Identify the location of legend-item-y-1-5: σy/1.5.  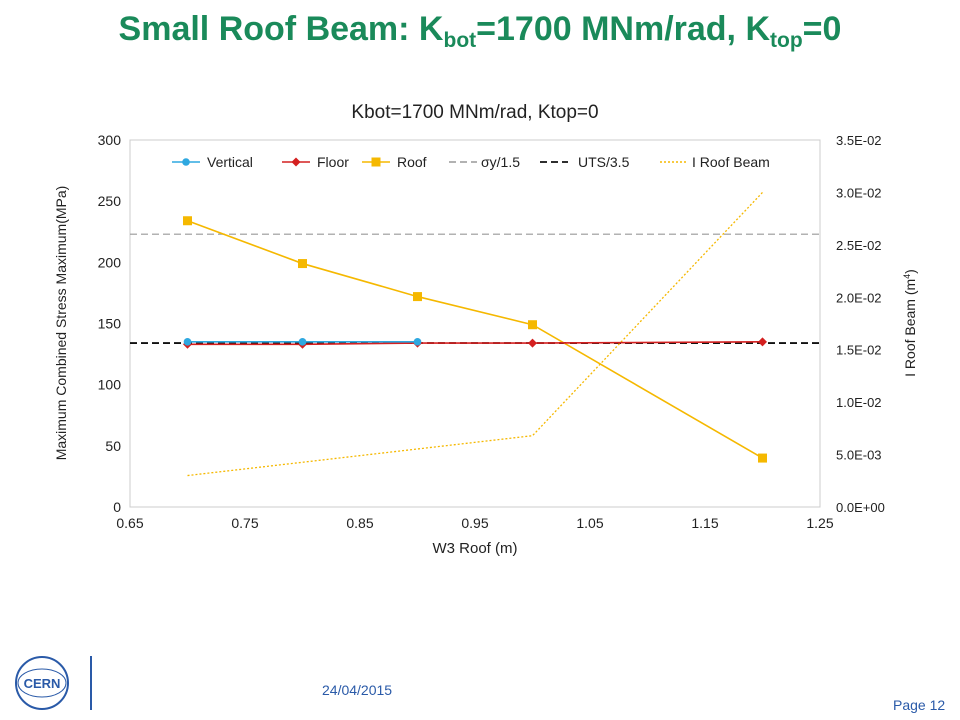
(484, 162).